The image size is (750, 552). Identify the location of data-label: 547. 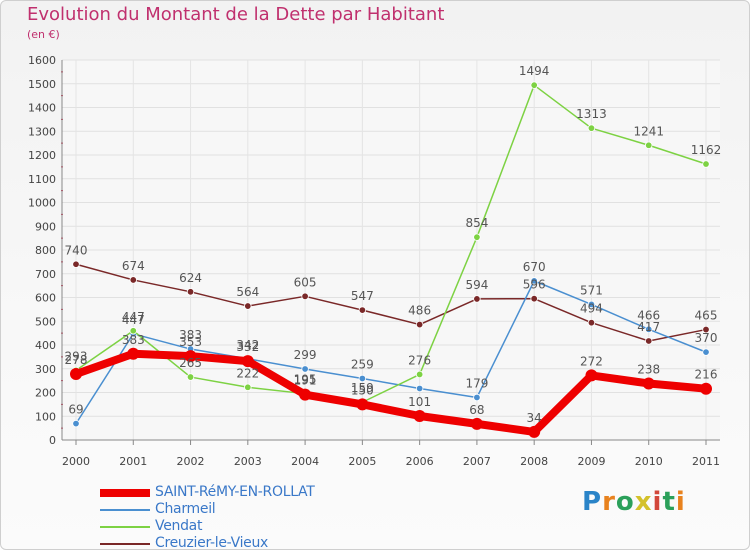
(362, 296).